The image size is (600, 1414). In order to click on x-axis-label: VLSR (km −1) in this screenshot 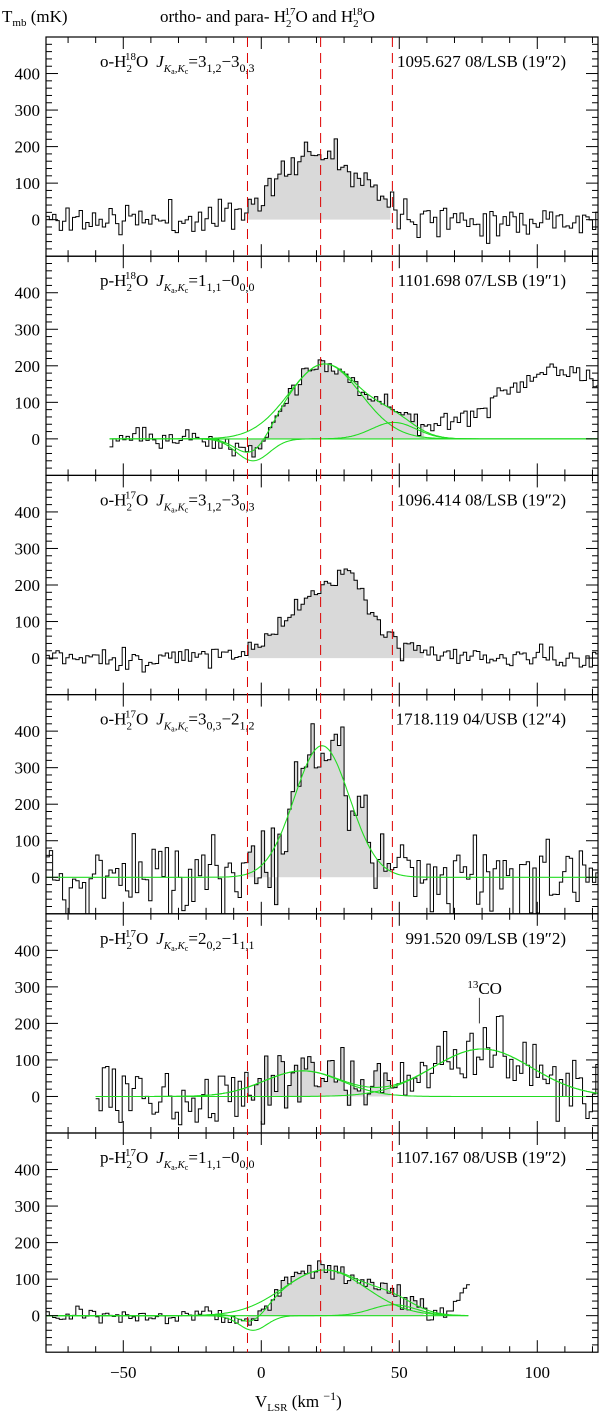, I will do `click(298, 1401)`.